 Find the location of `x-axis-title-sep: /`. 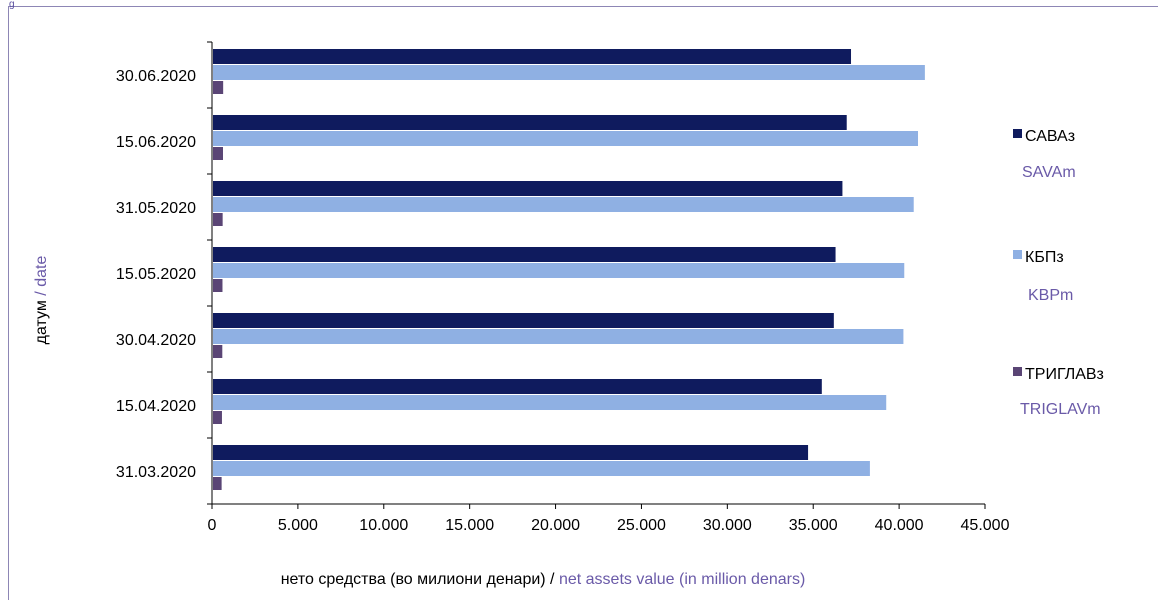

x-axis-title-sep: / is located at coordinates (552, 579).